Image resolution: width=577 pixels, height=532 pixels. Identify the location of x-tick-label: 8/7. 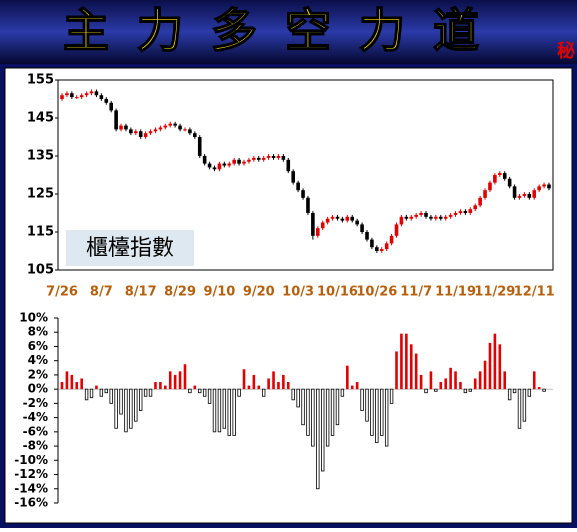
(101, 292).